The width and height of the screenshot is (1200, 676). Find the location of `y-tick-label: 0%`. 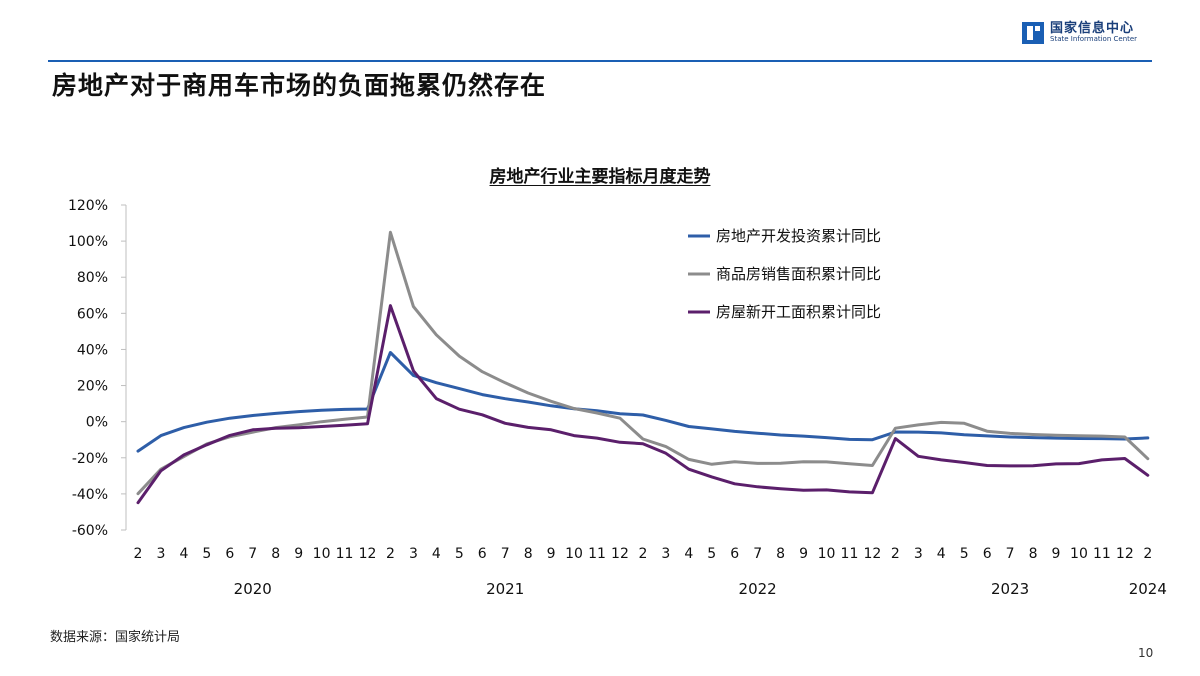

y-tick-label: 0% is located at coordinates (97, 423).